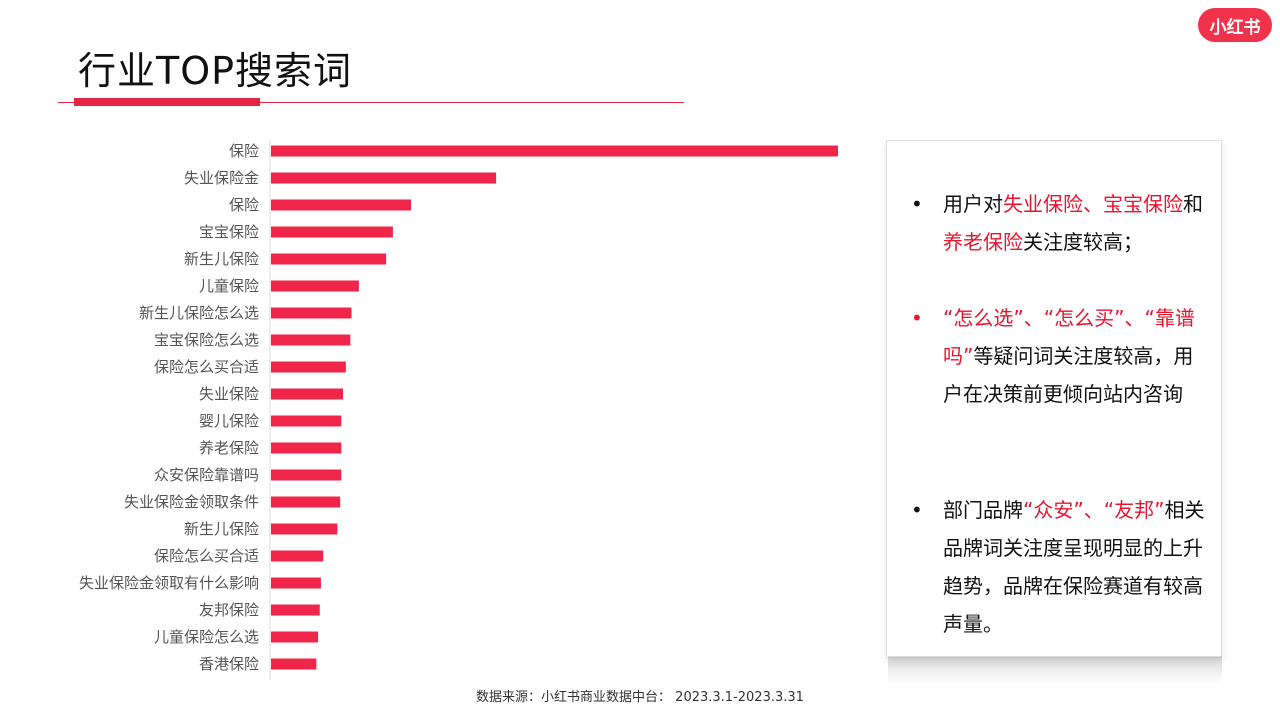 The image size is (1280, 720). Describe the element at coordinates (1068, 375) in the screenshot. I see `text-segment: 等疑问词关注度较高，用户在决策前更倾向站内咨询` at that location.